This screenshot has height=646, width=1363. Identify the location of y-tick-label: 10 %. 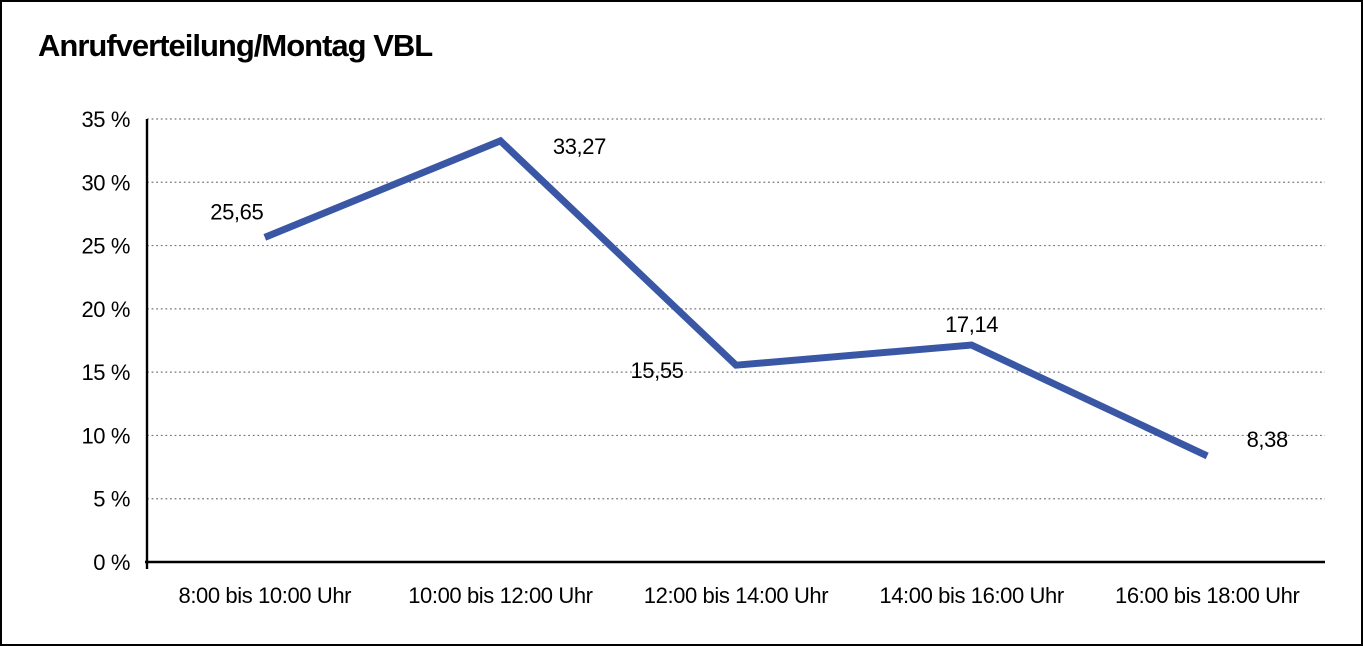
(105, 435).